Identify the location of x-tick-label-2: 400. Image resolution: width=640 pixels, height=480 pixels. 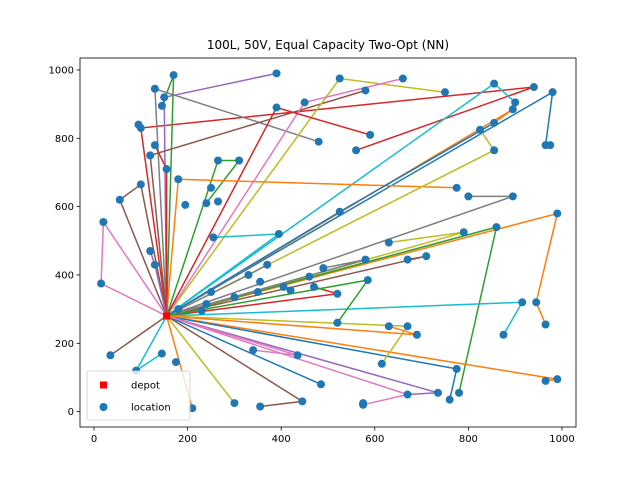
(281, 439).